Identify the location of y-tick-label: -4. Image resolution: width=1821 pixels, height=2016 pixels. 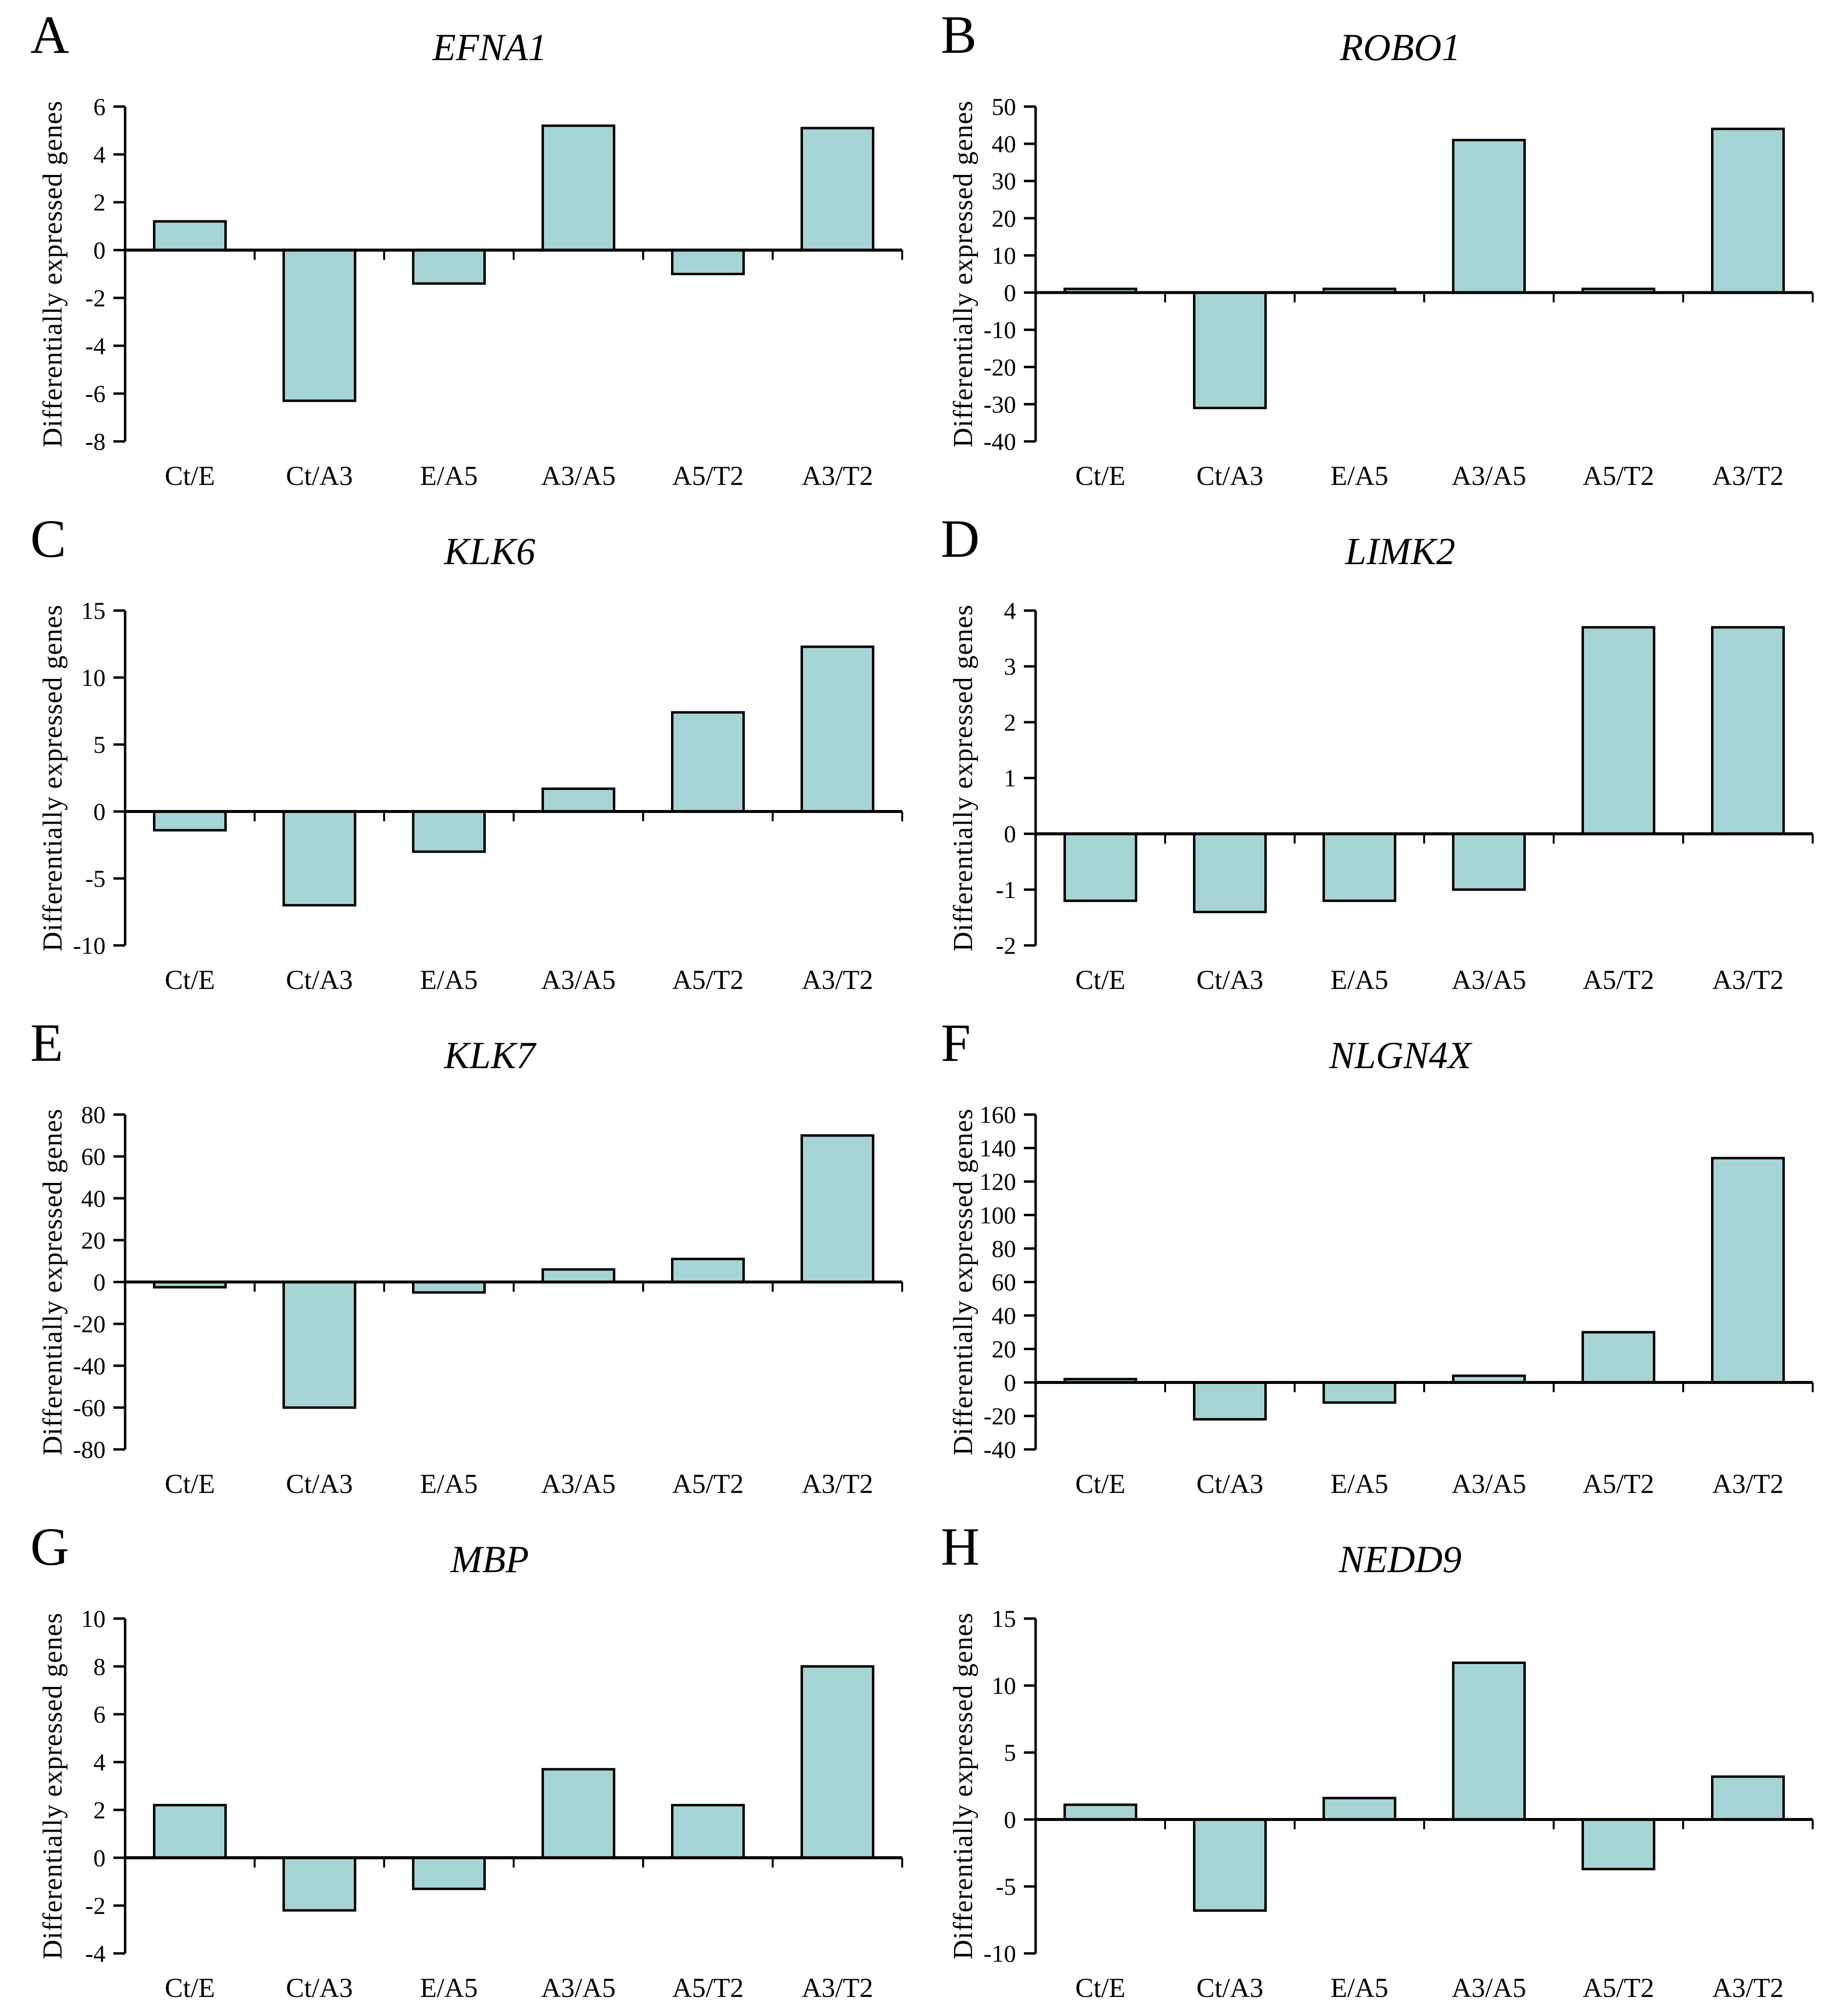
(95, 1953).